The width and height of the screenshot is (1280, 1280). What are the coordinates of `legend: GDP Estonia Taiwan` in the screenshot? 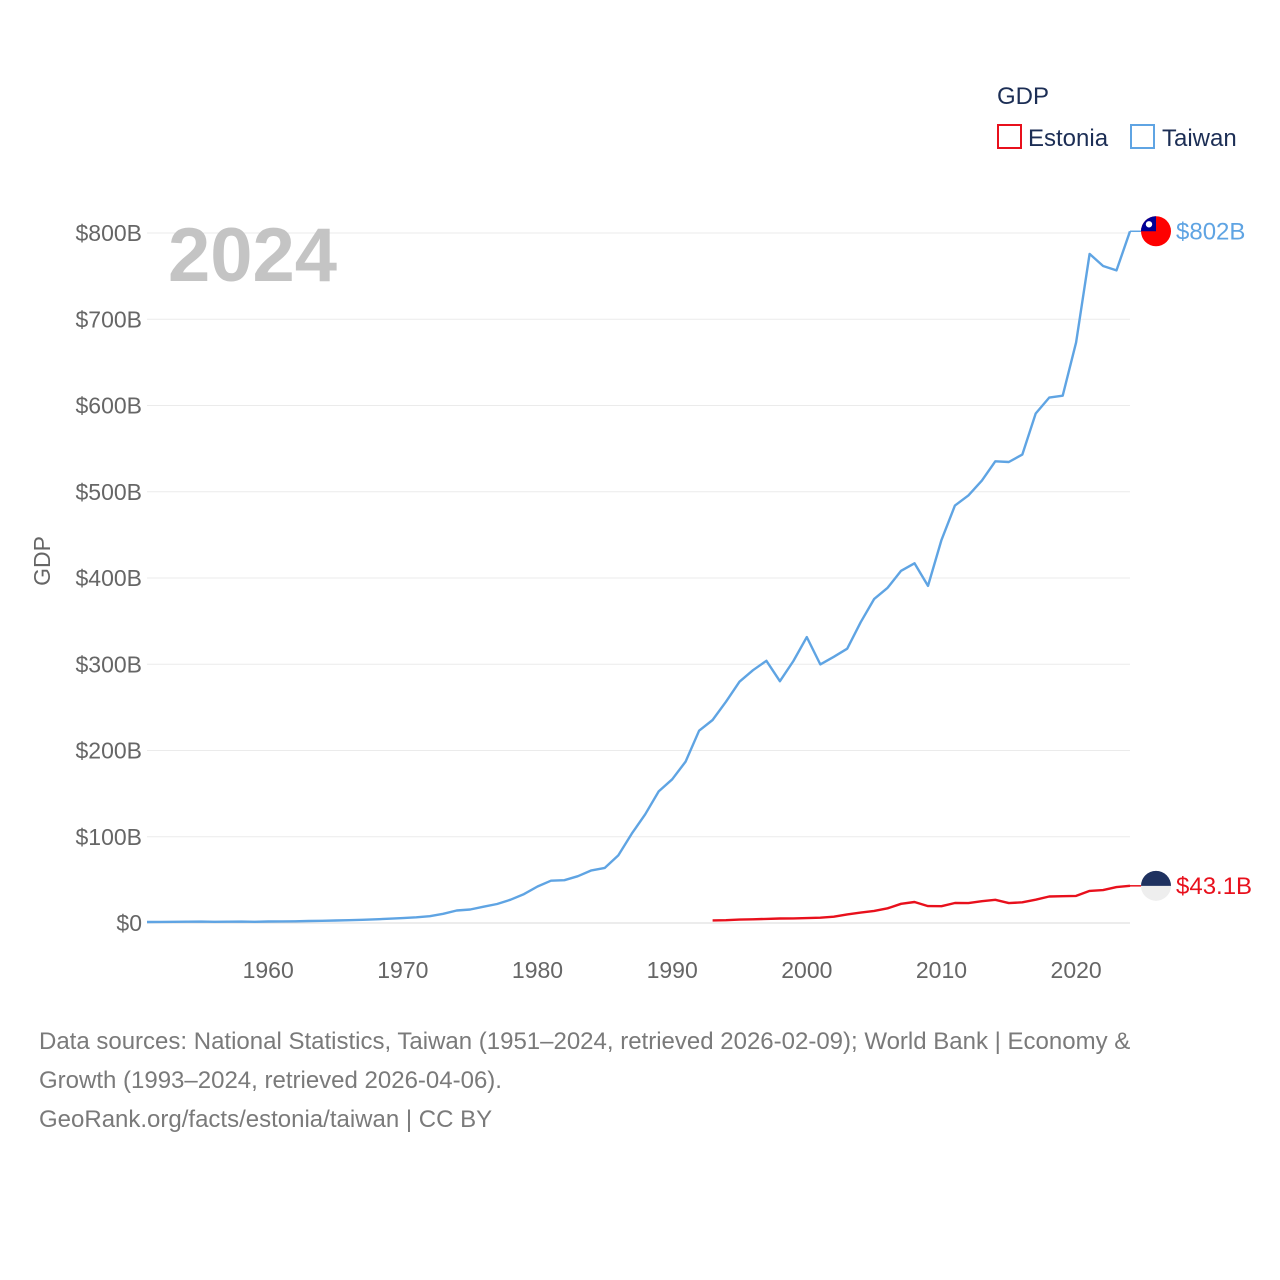 It's located at (1117, 117).